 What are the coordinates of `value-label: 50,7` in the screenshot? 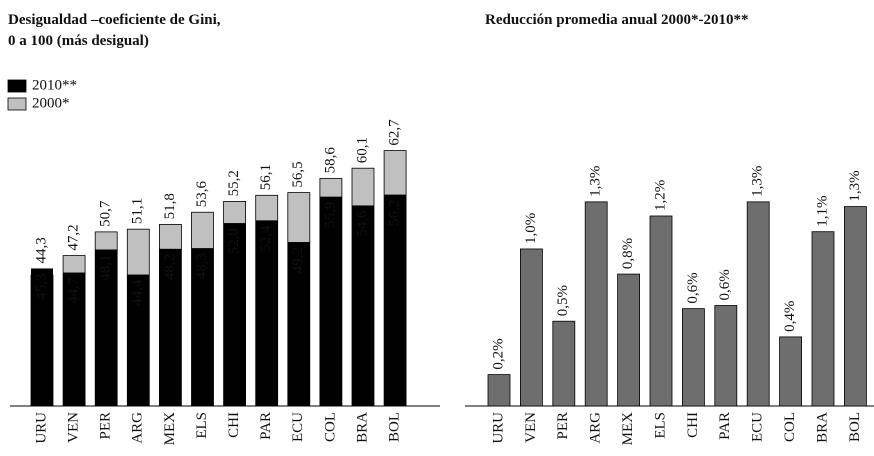 It's located at (106, 213).